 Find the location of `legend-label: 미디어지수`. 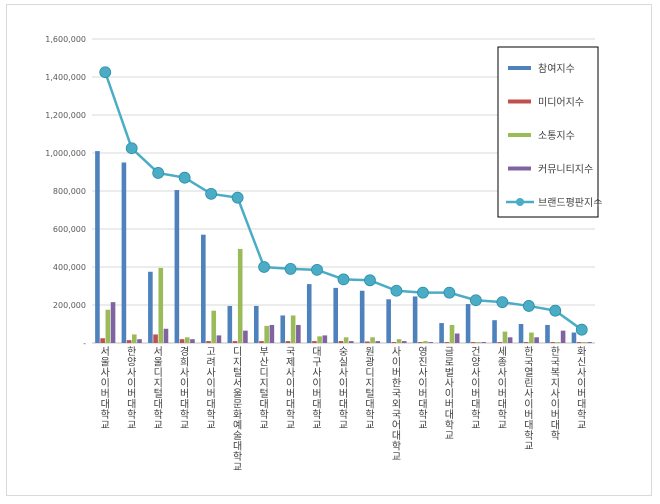

legend-label: 미디어지수 is located at coordinates (561, 103).